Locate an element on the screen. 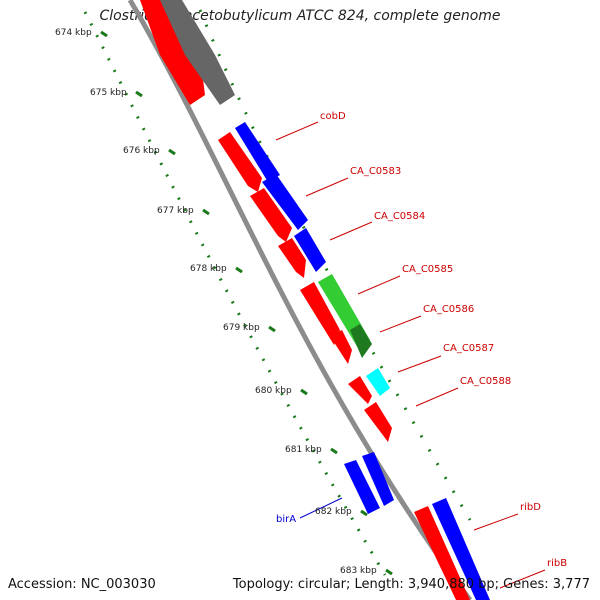  gene-label-ca_c0586: CA_C0586 is located at coordinates (448, 309).